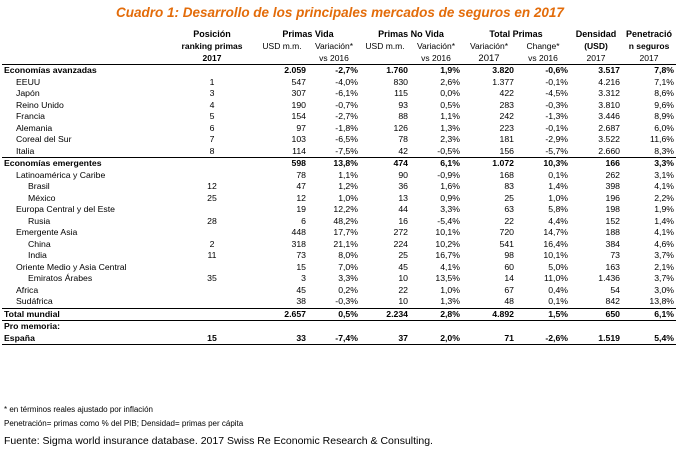 Image resolution: width=680 pixels, height=465 pixels. Describe the element at coordinates (557, 93) in the screenshot. I see `table-cell: -4,5%` at that location.